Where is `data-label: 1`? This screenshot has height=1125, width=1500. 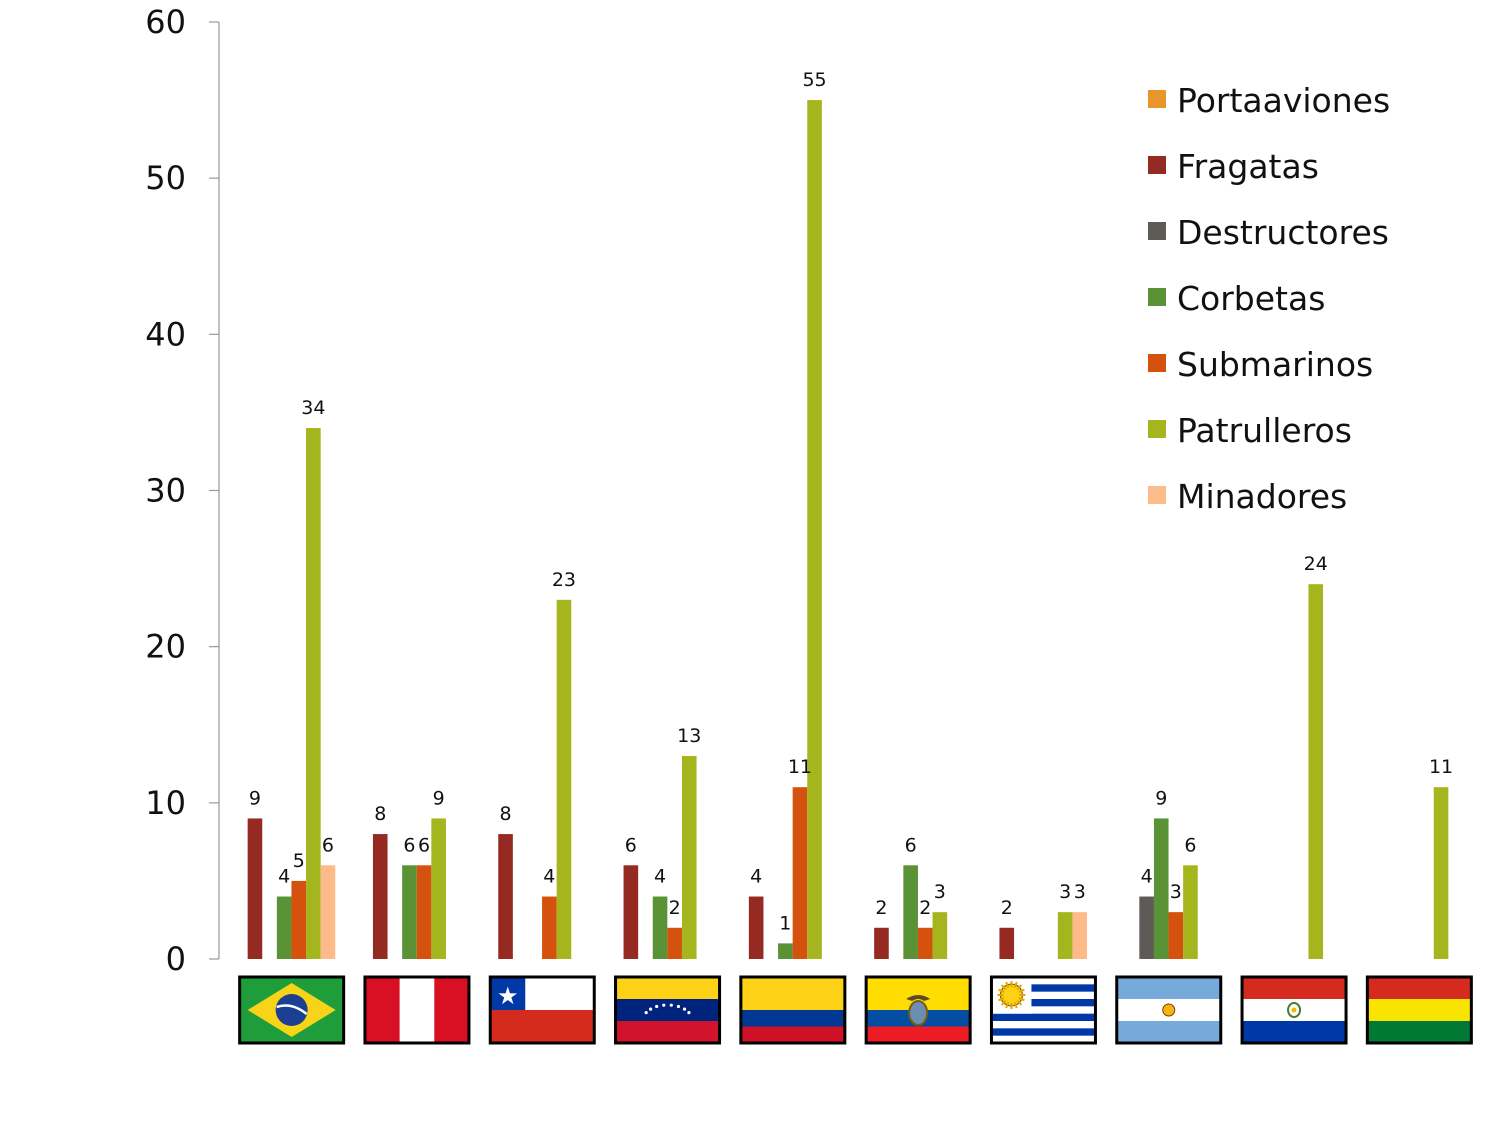 data-label: 1 is located at coordinates (785, 923).